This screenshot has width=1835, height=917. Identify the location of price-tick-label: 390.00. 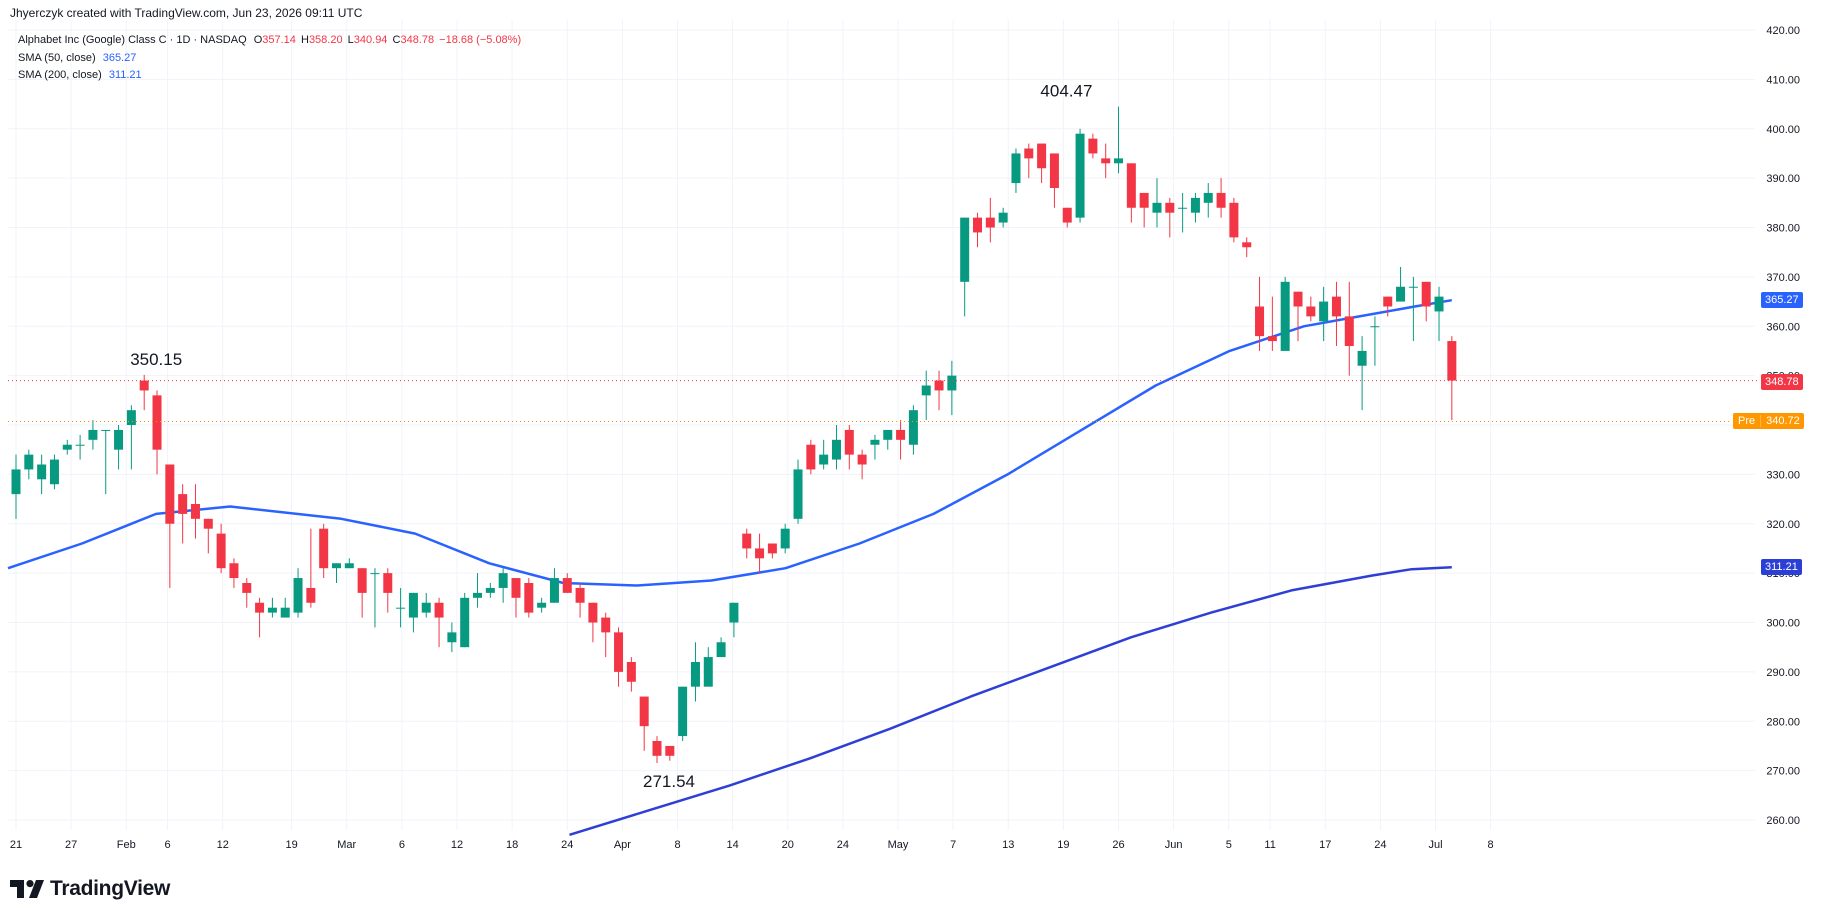
(1783, 179).